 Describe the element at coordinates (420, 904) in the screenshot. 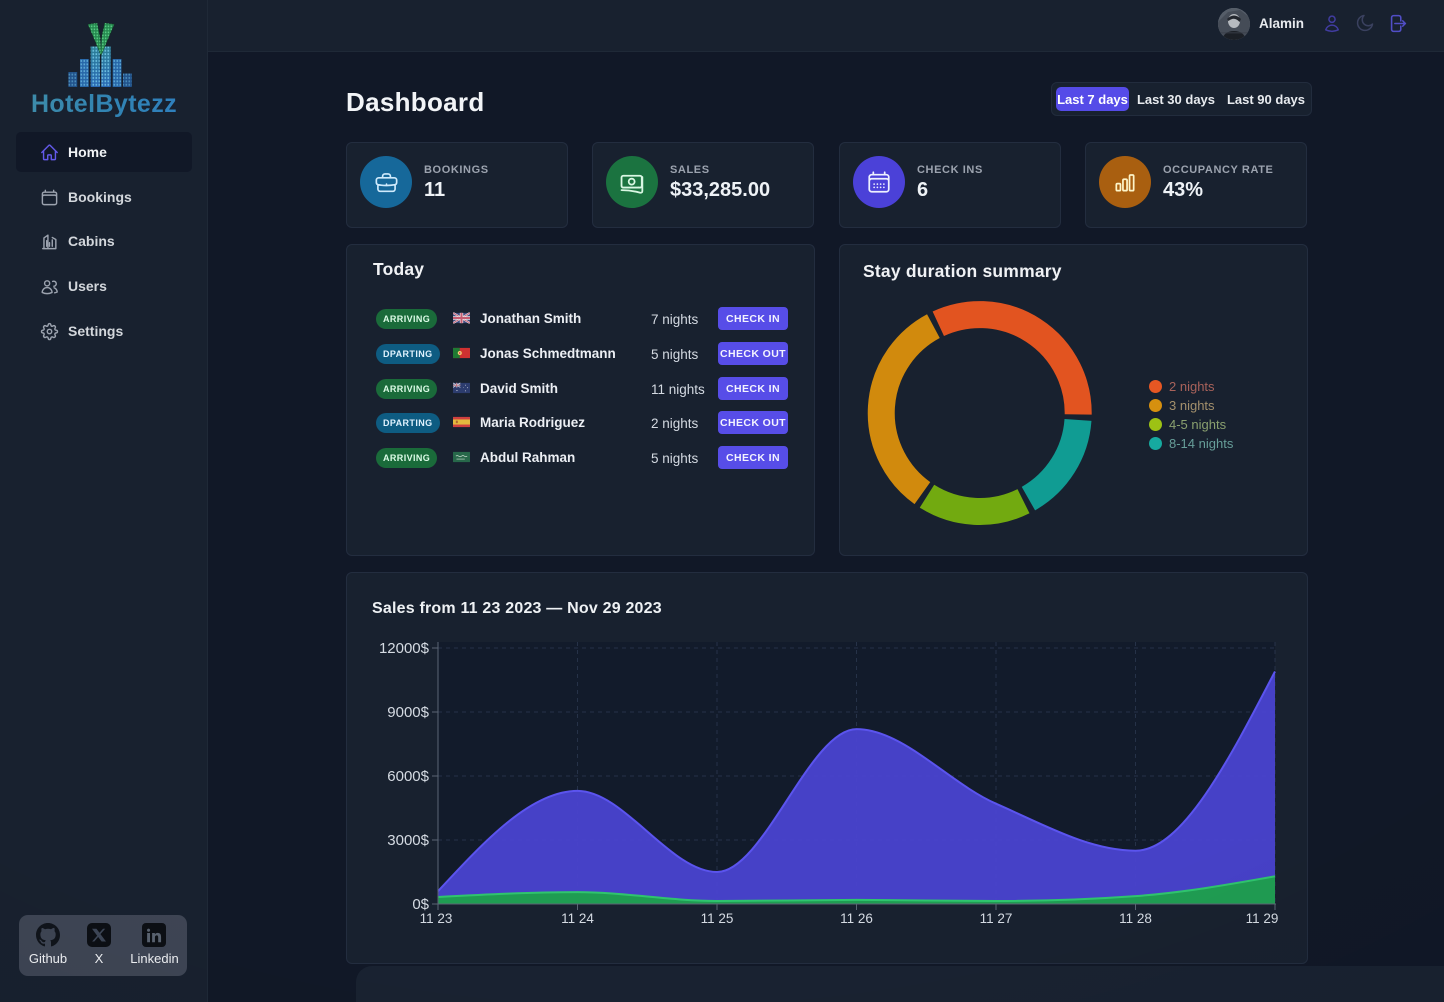

I see `svg-text: 0$` at that location.